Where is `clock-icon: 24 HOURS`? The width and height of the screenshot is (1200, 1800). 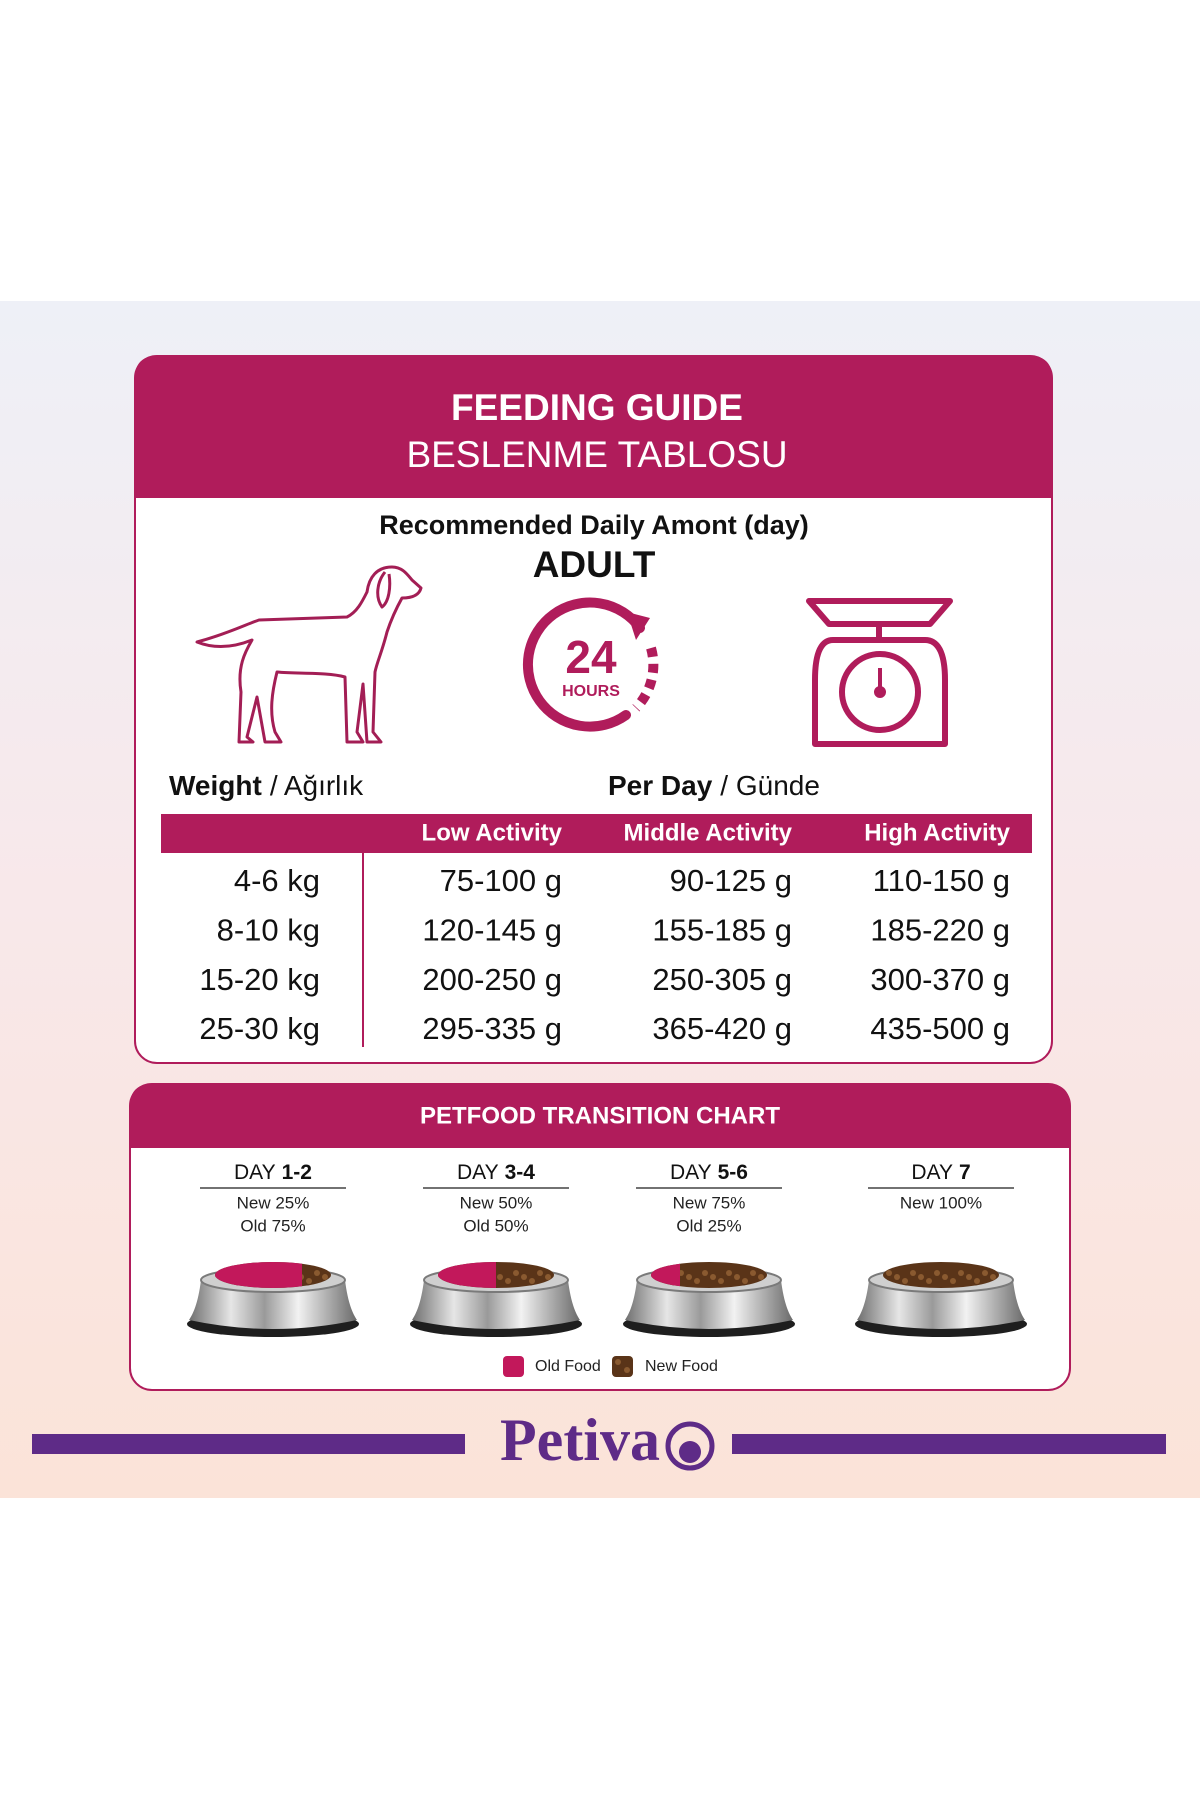 clock-icon: 24 HOURS is located at coordinates (590, 664).